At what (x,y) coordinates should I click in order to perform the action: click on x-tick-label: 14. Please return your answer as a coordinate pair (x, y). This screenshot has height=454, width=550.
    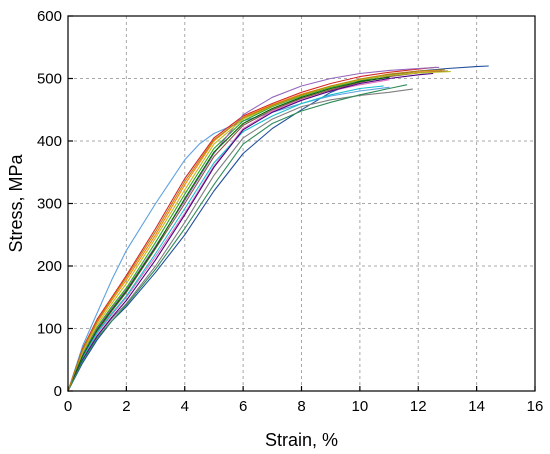
    Looking at the image, I should click on (476, 406).